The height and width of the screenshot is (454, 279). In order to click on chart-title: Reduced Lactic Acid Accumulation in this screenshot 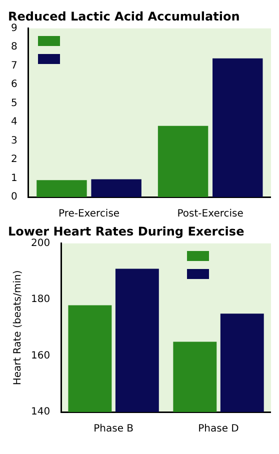, I will do `click(124, 16)`.